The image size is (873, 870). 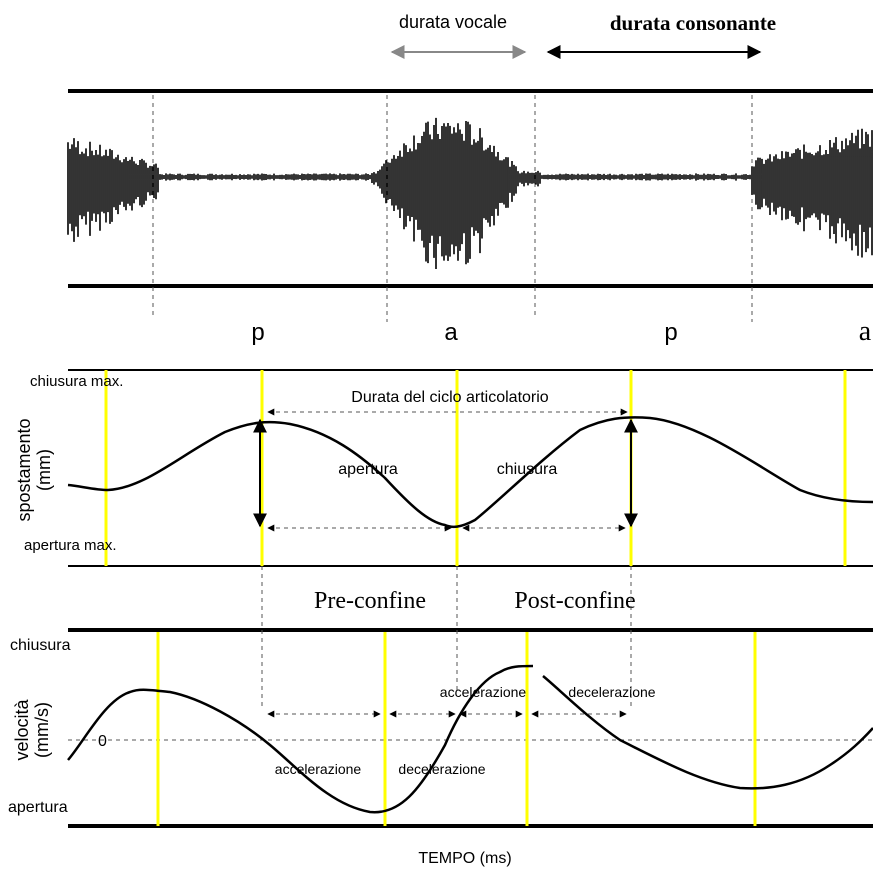 I want to click on pre-acceleration-label: accelerazione, so click(x=318, y=769).